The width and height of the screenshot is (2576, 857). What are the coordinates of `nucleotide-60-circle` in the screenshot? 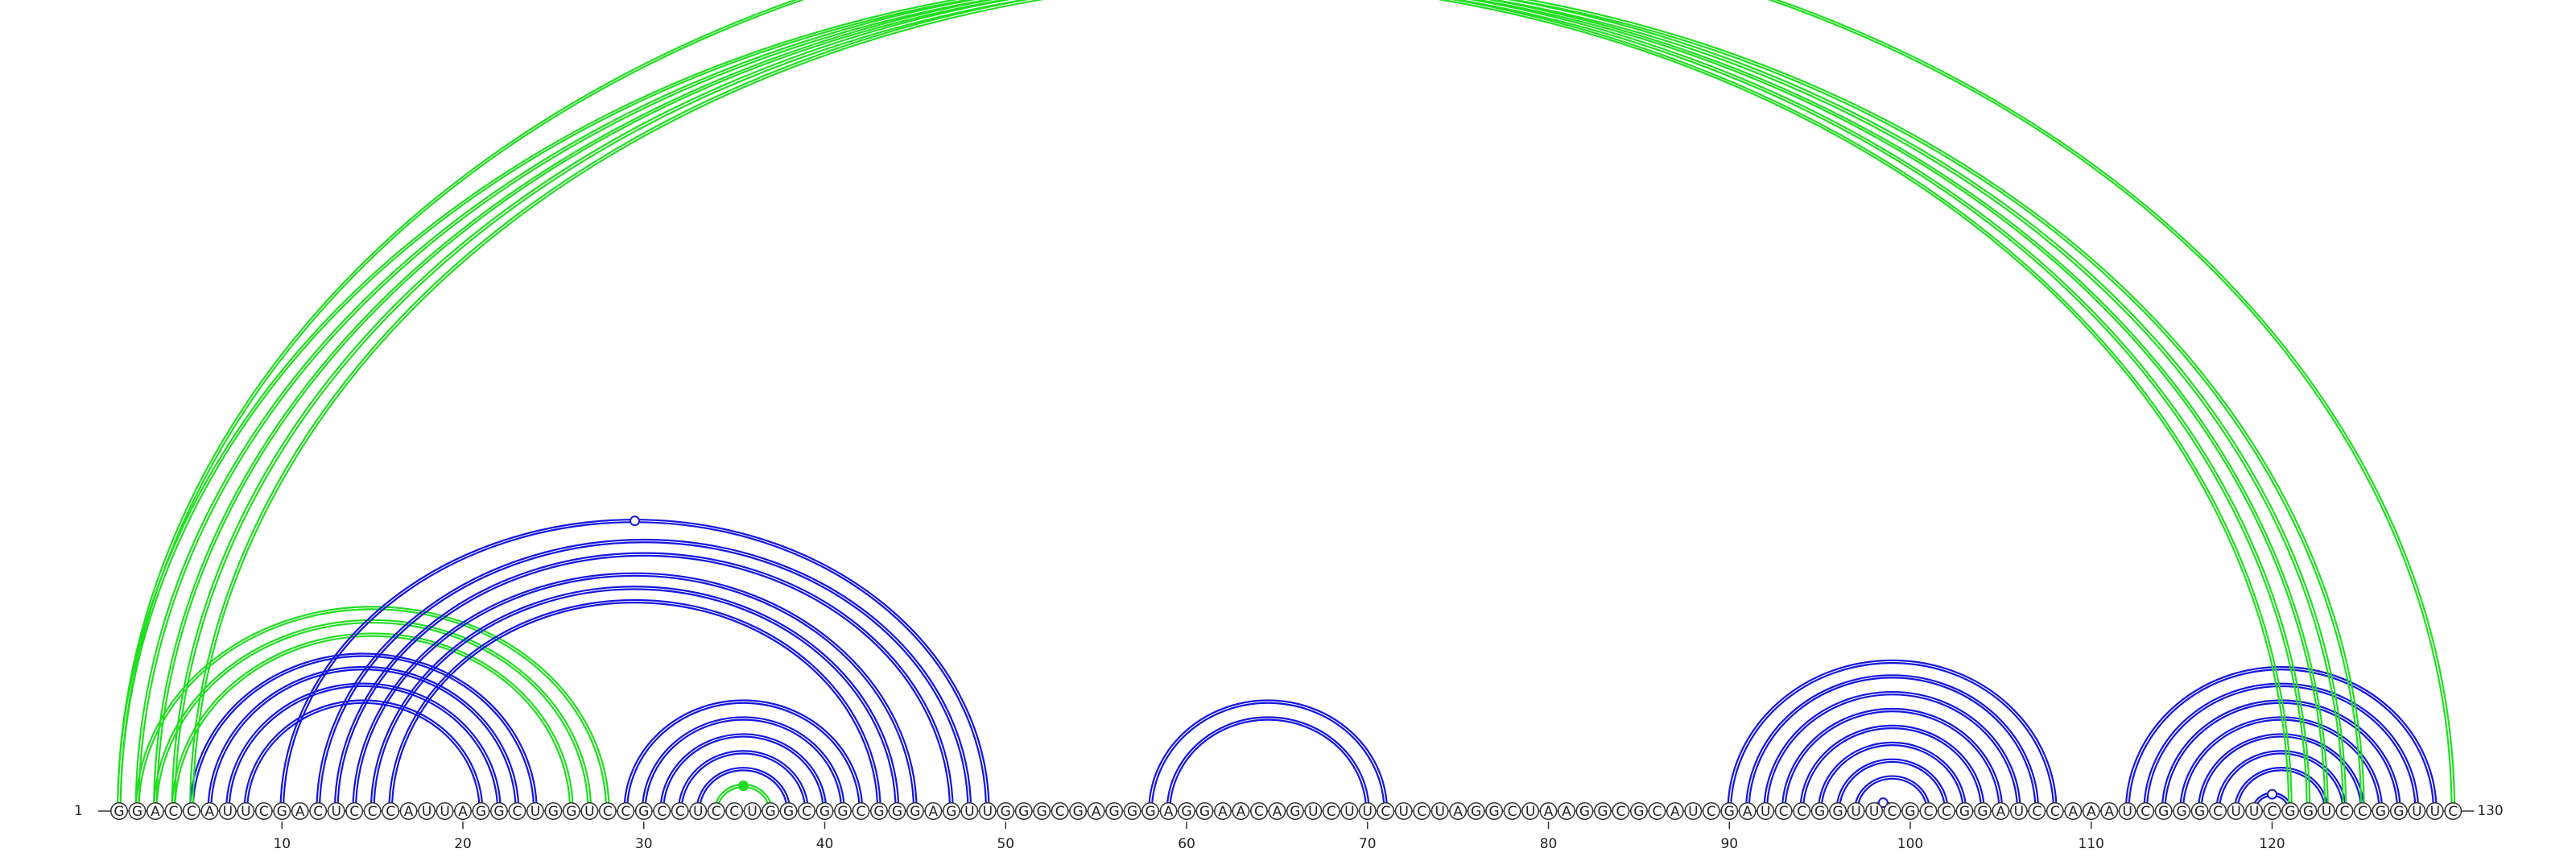 It's located at (1186, 811).